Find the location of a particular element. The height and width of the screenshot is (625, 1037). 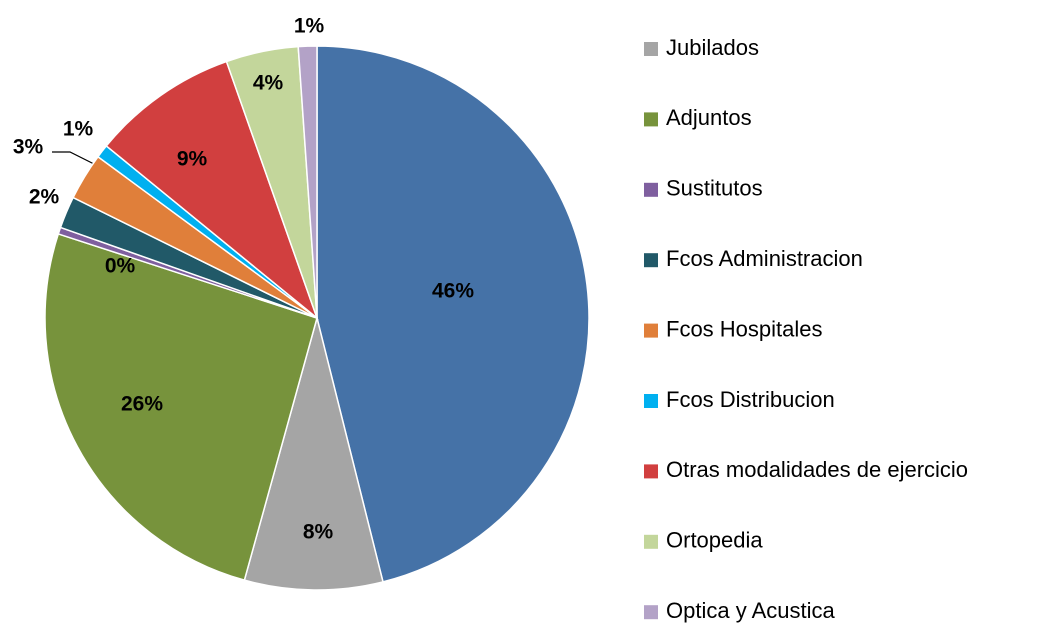

data-label: 3% is located at coordinates (28, 147).